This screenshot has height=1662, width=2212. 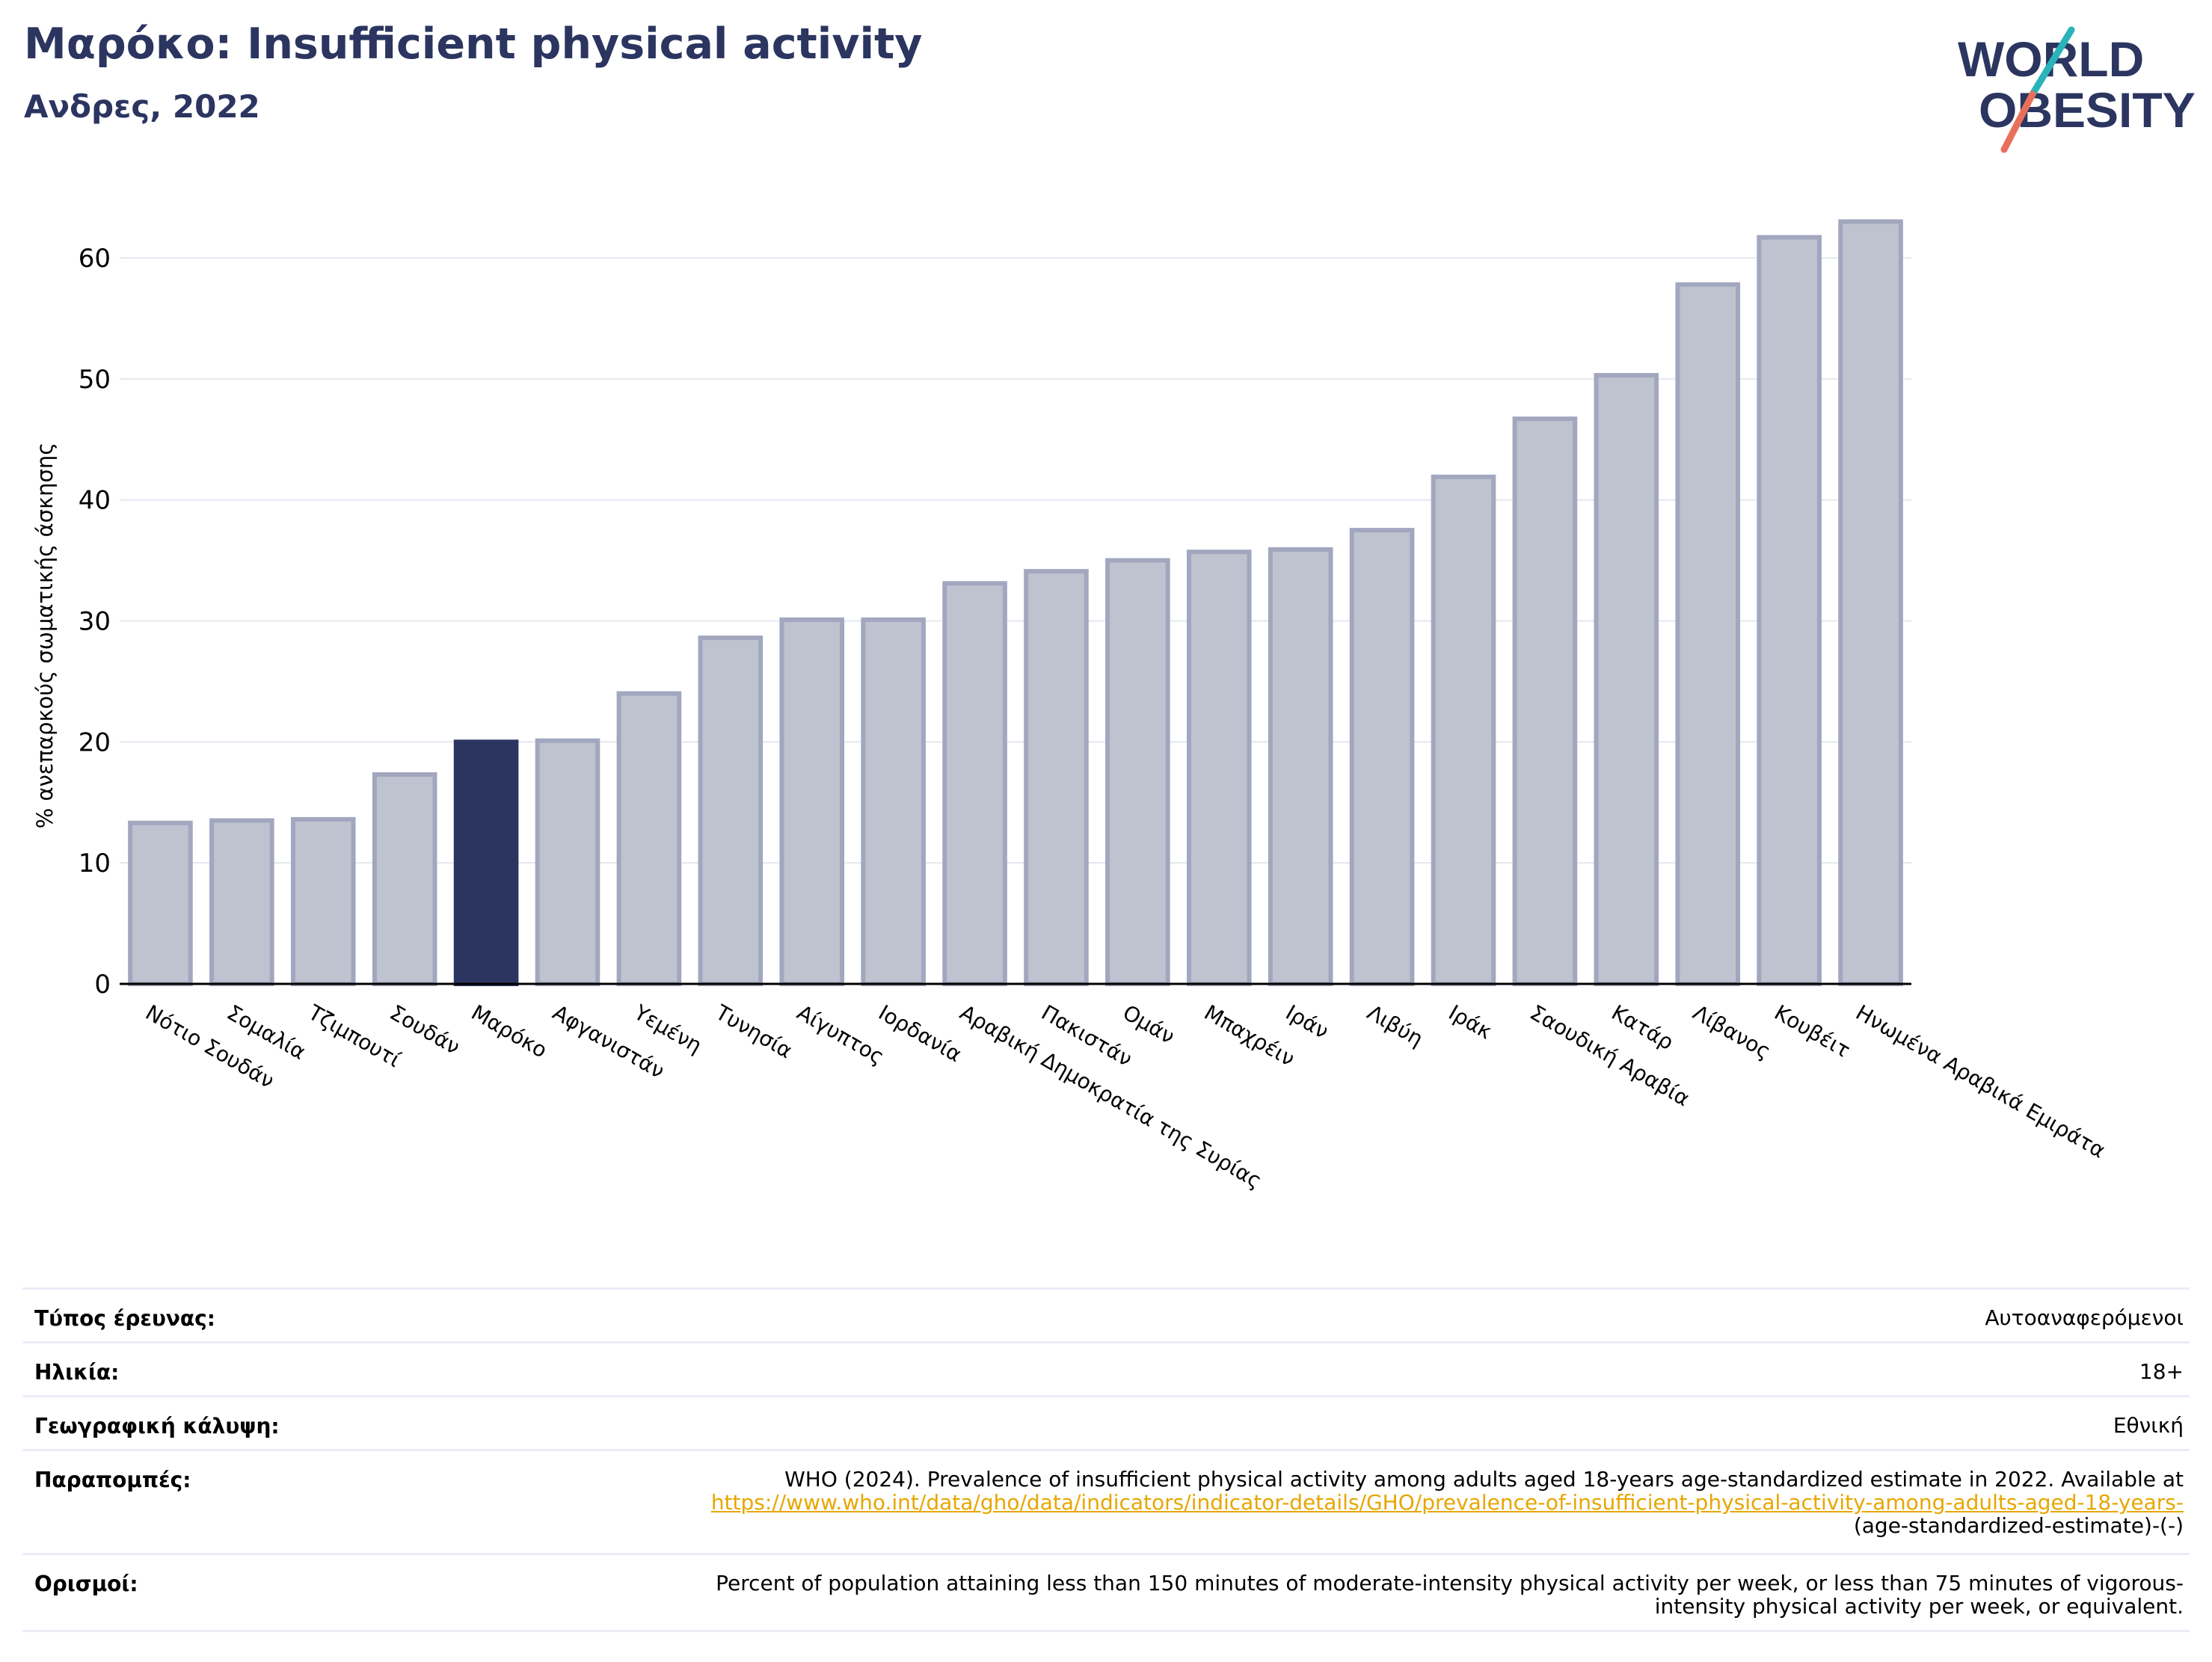 What do you see at coordinates (919, 1033) in the screenshot?
I see `x-tick-label: Ιορδανία` at bounding box center [919, 1033].